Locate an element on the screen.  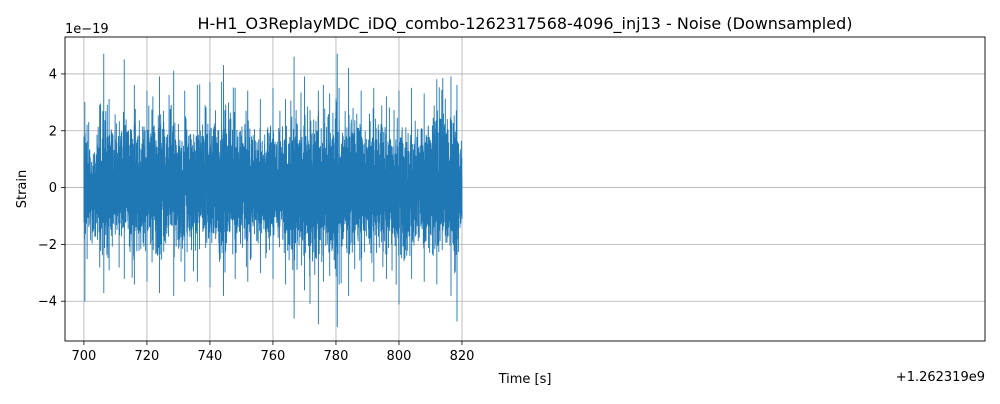
x-tick-label: 800 is located at coordinates (399, 356).